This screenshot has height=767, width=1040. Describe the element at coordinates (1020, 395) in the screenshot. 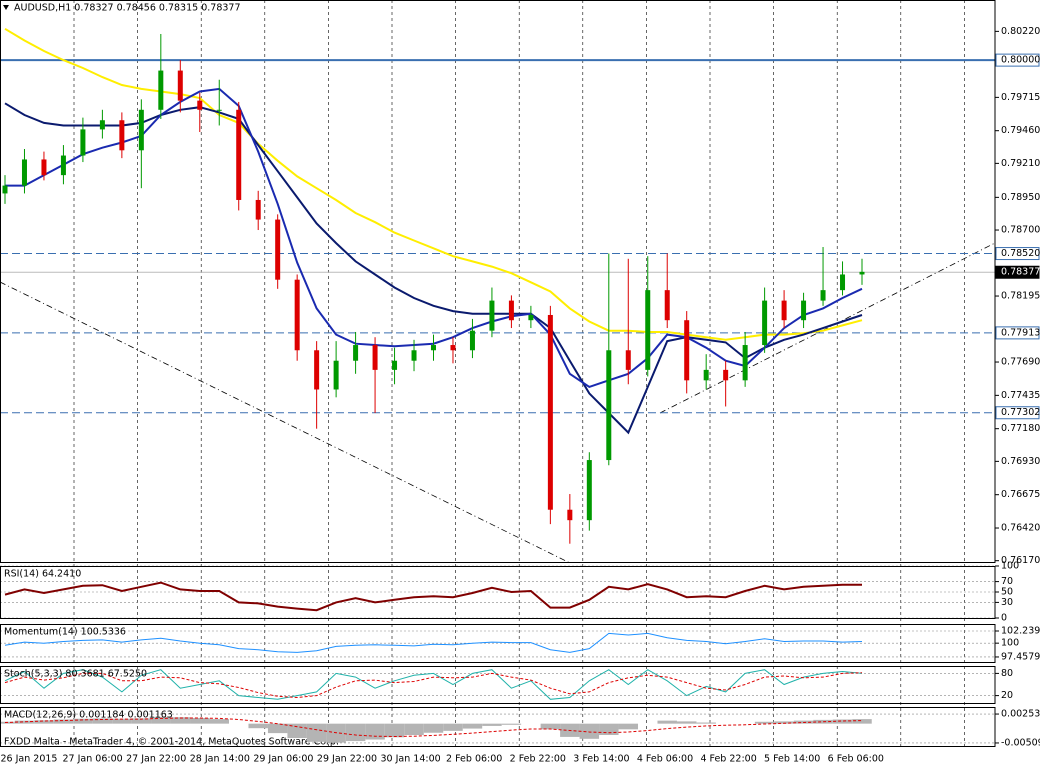

I see `y-tick-label: 0.77435` at that location.